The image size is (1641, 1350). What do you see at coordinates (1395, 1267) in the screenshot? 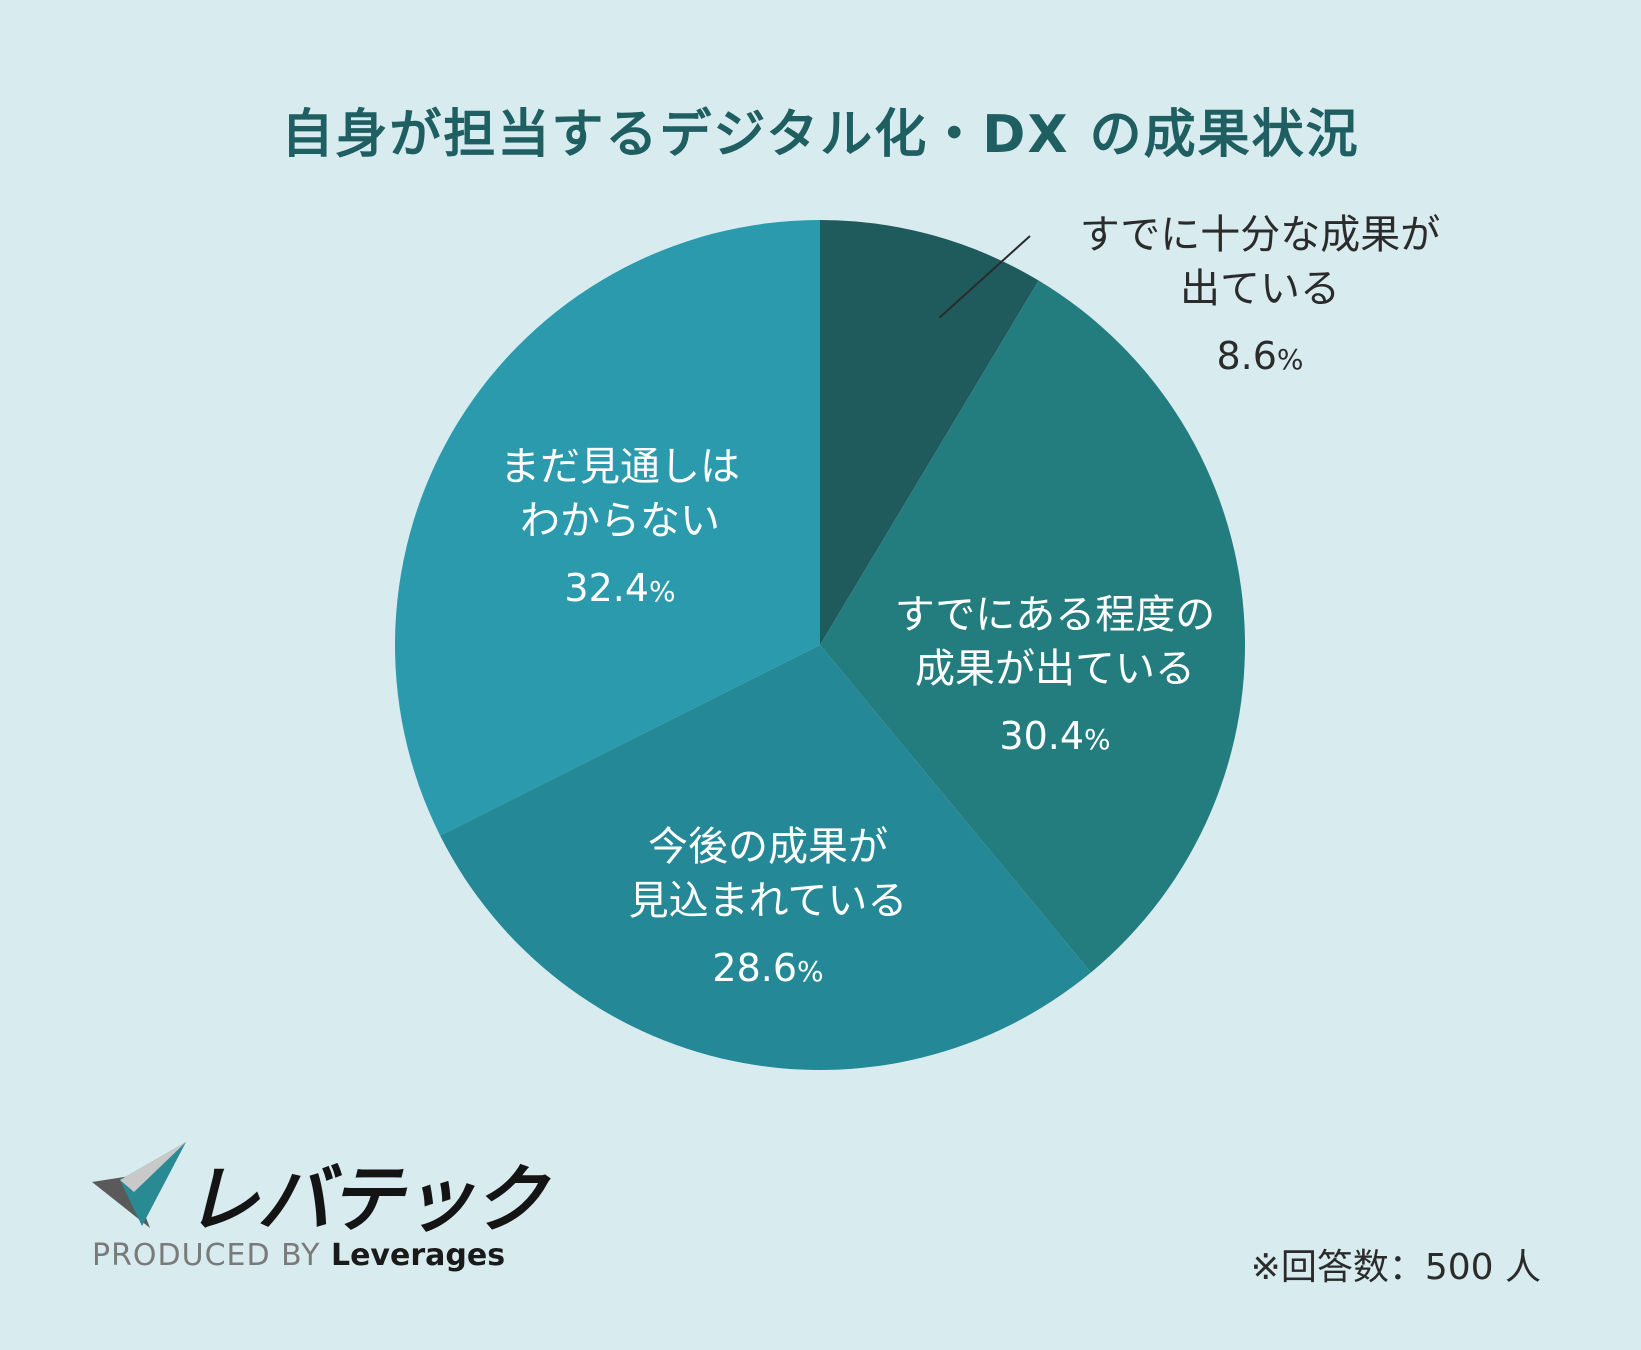
I see `respondent-count-note: ※回答数：500 人` at bounding box center [1395, 1267].